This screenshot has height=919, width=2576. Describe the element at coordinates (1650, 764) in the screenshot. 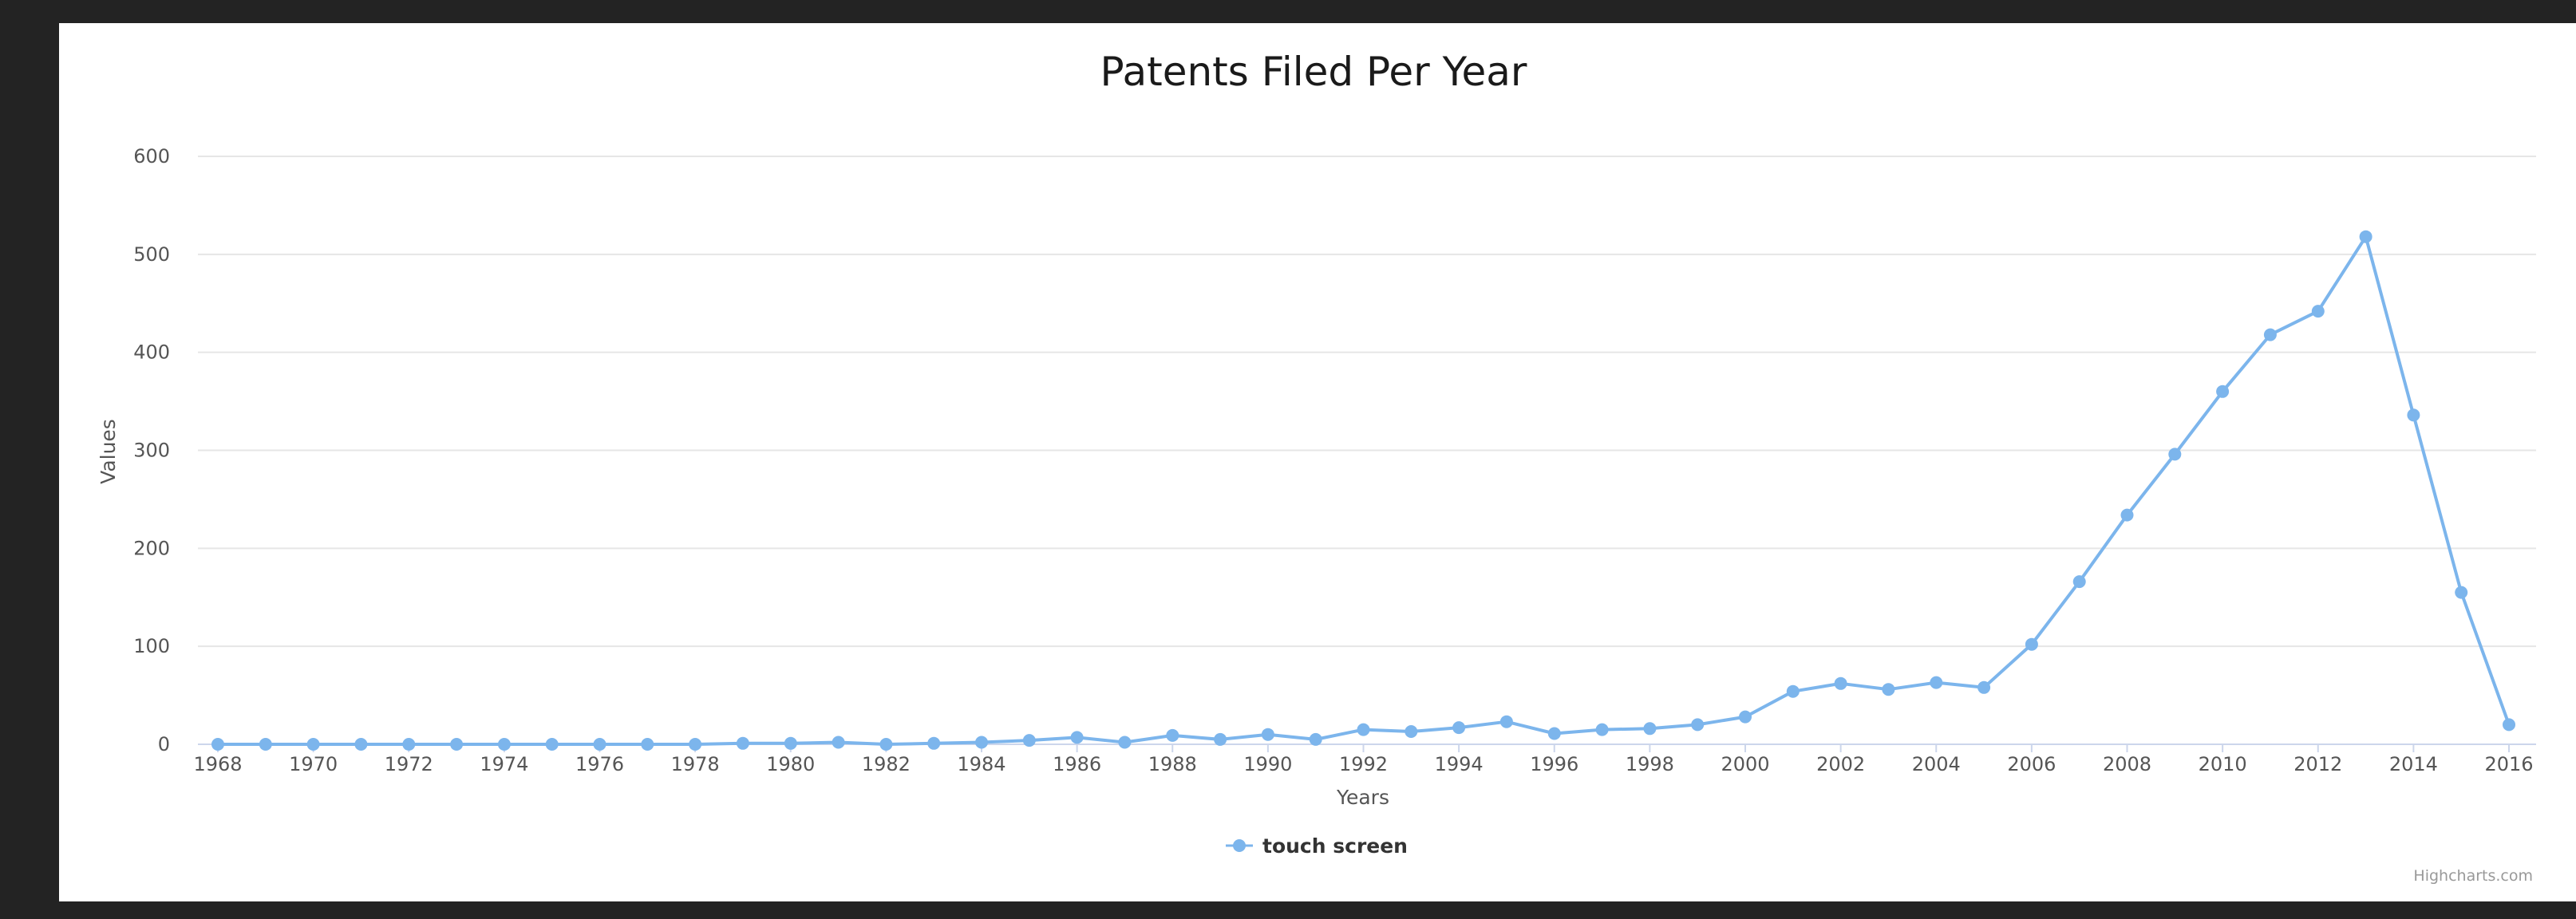

I see `x-tick-label: 1998` at that location.